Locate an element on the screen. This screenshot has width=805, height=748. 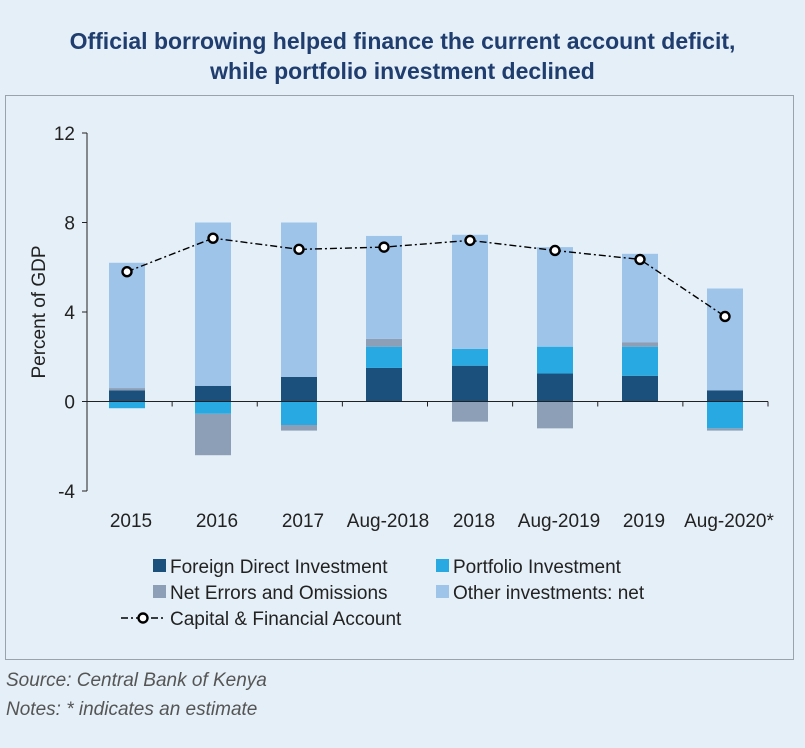
bar-foreign-direct-investment-aug-2018 is located at coordinates (384, 384).